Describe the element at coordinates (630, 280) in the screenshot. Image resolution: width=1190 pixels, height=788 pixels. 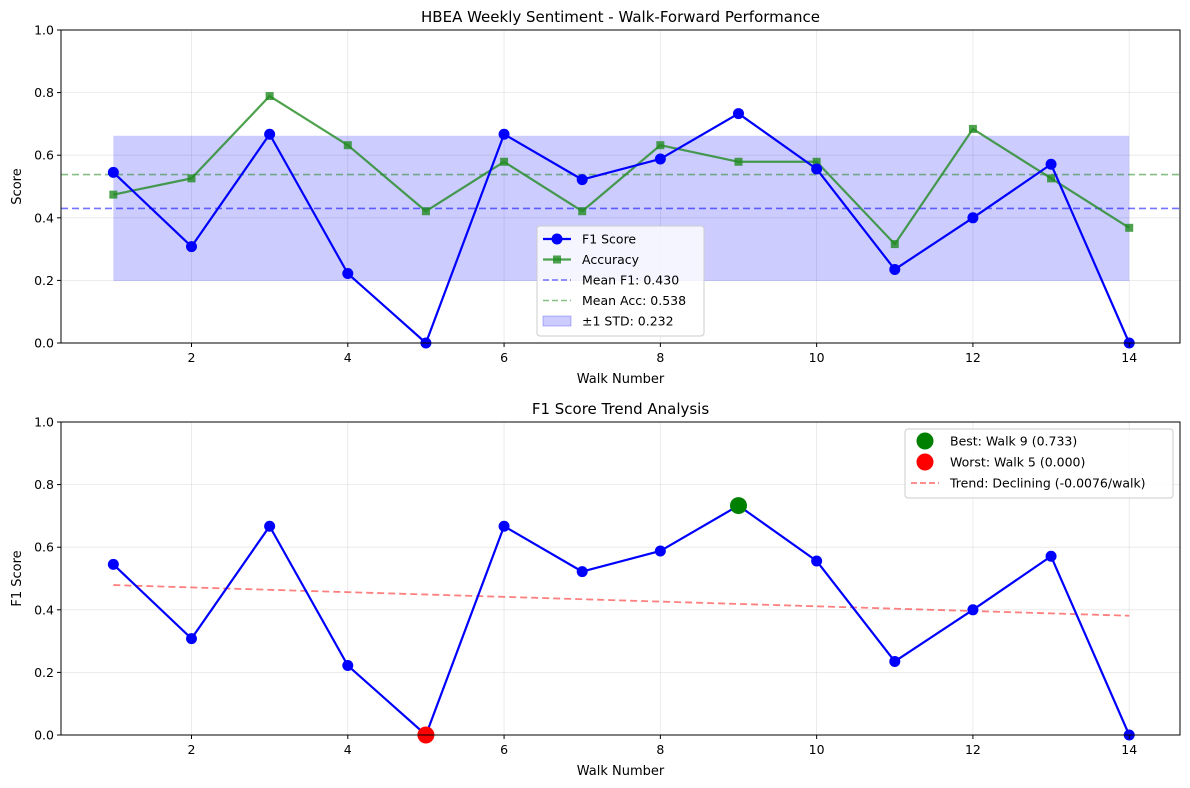
I see `legend-label: Mean F1: 0.430` at that location.